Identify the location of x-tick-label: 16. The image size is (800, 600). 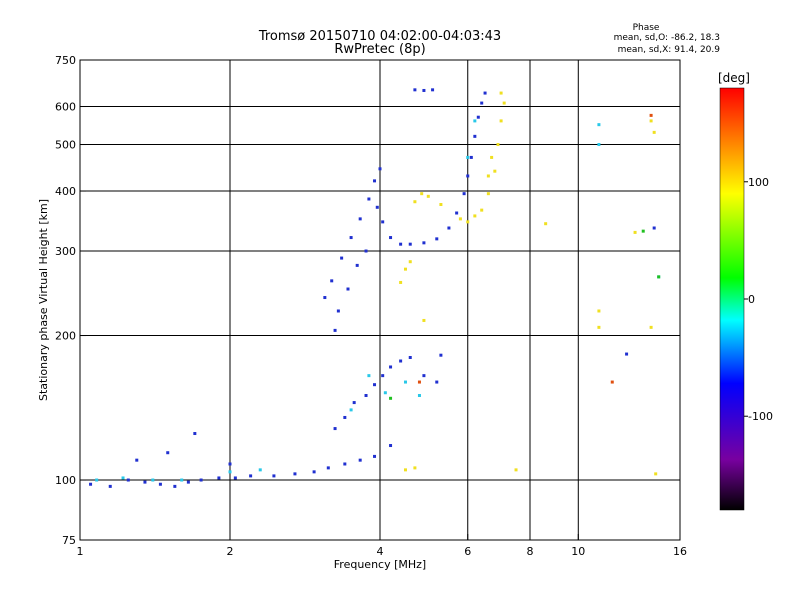
(680, 551).